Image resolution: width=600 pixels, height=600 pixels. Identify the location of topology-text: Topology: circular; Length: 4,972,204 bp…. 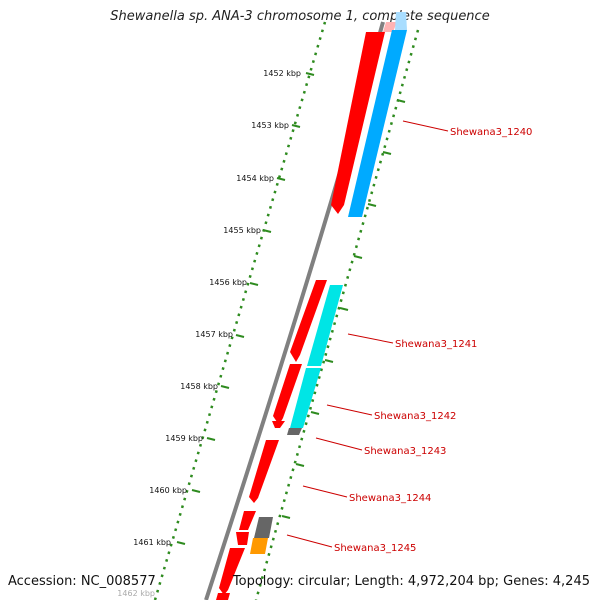
(411, 581).